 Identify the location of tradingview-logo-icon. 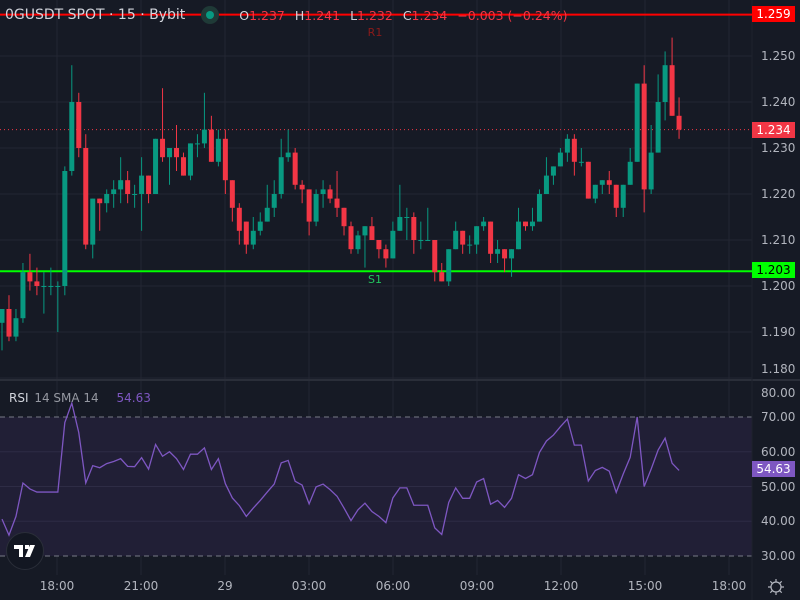
(24, 551).